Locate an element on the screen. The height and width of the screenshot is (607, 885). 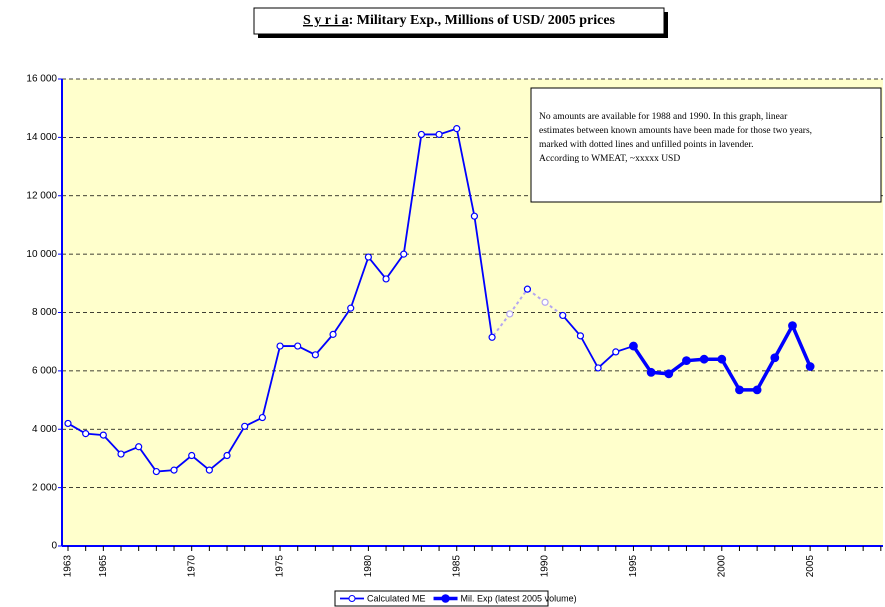
x-tick-label: 1985 is located at coordinates (456, 566).